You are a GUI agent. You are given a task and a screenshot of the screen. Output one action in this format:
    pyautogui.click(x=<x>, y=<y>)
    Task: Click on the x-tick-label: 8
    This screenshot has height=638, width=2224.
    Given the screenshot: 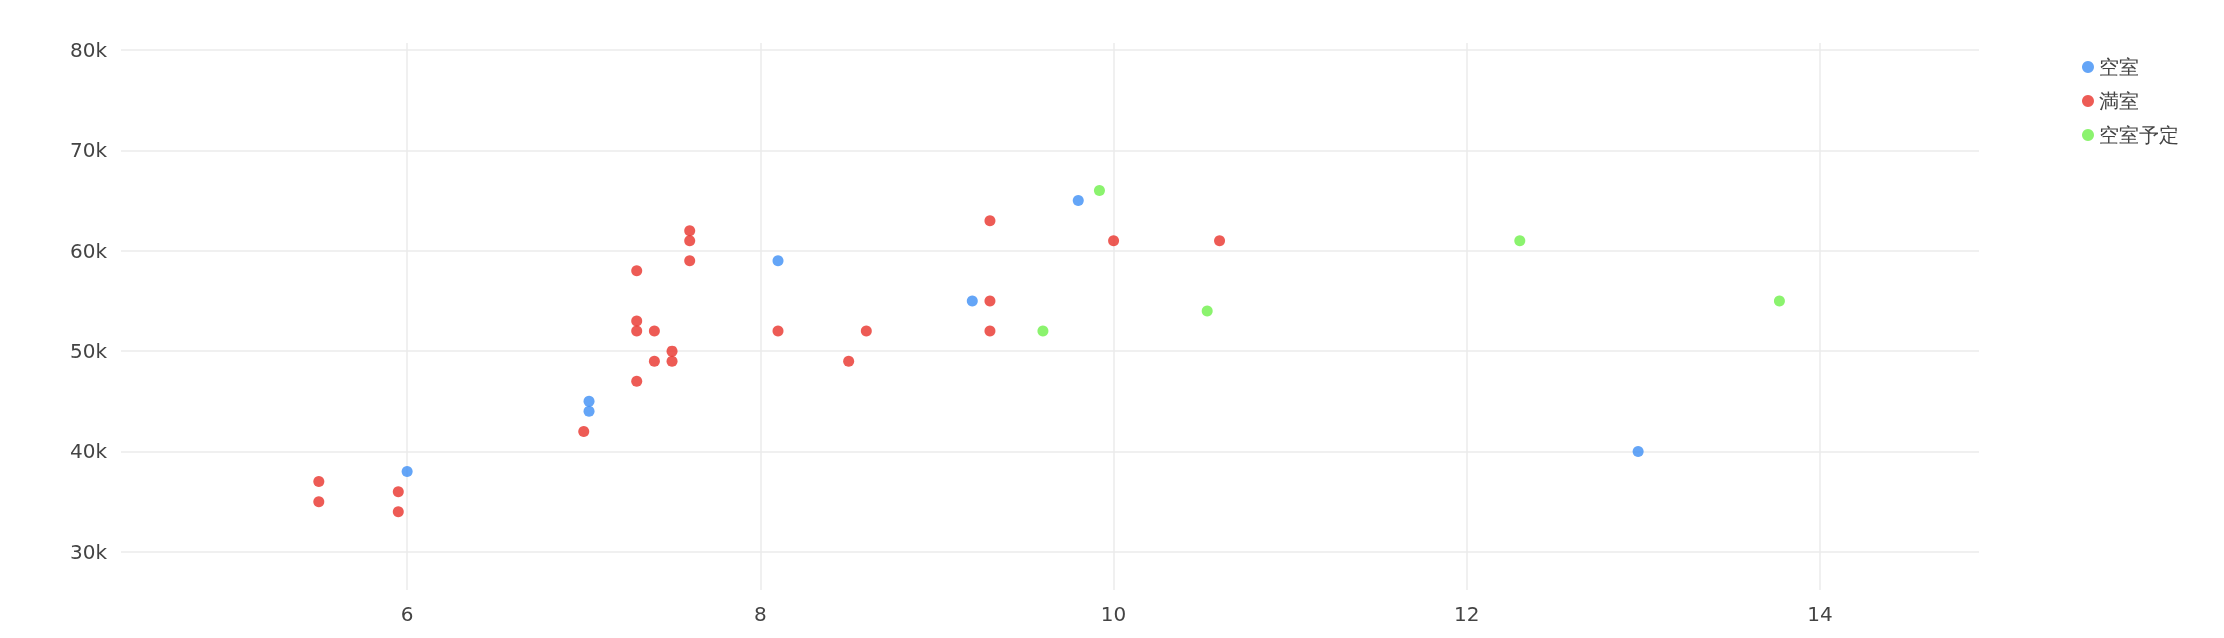 What is the action you would take?
    pyautogui.click(x=760, y=614)
    